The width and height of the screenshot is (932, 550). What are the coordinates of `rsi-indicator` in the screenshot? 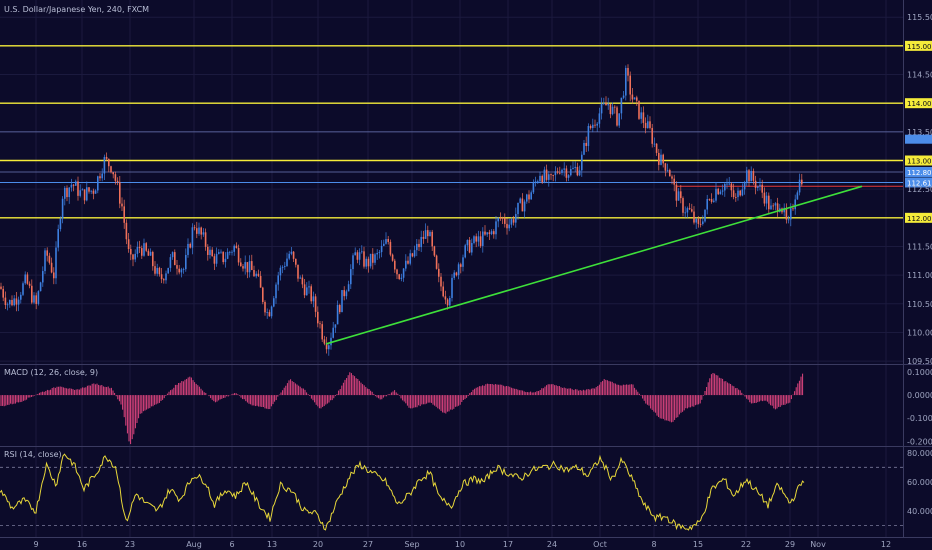 It's located at (451, 492).